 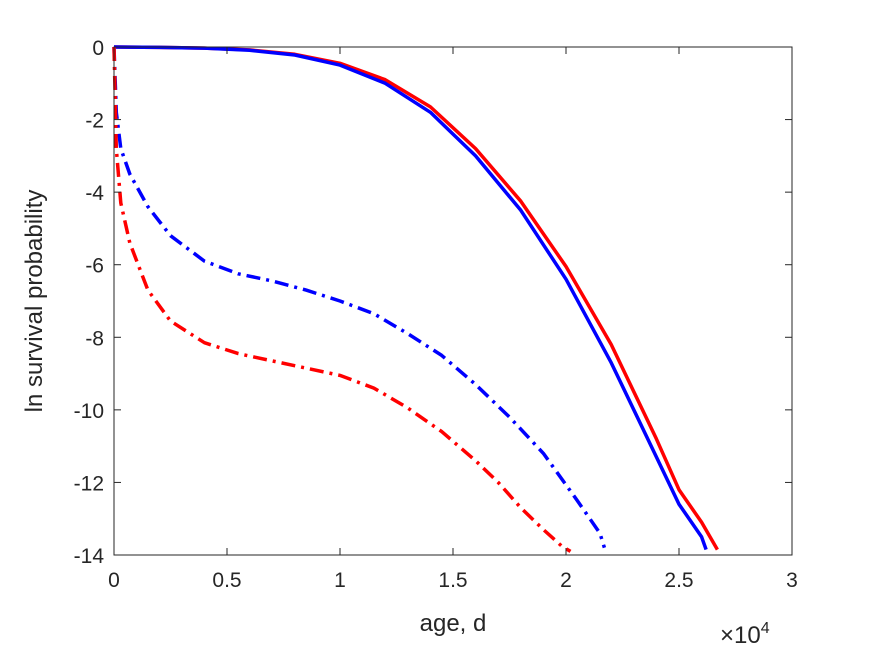 What do you see at coordinates (94, 266) in the screenshot?
I see `y-tick-label: -6` at bounding box center [94, 266].